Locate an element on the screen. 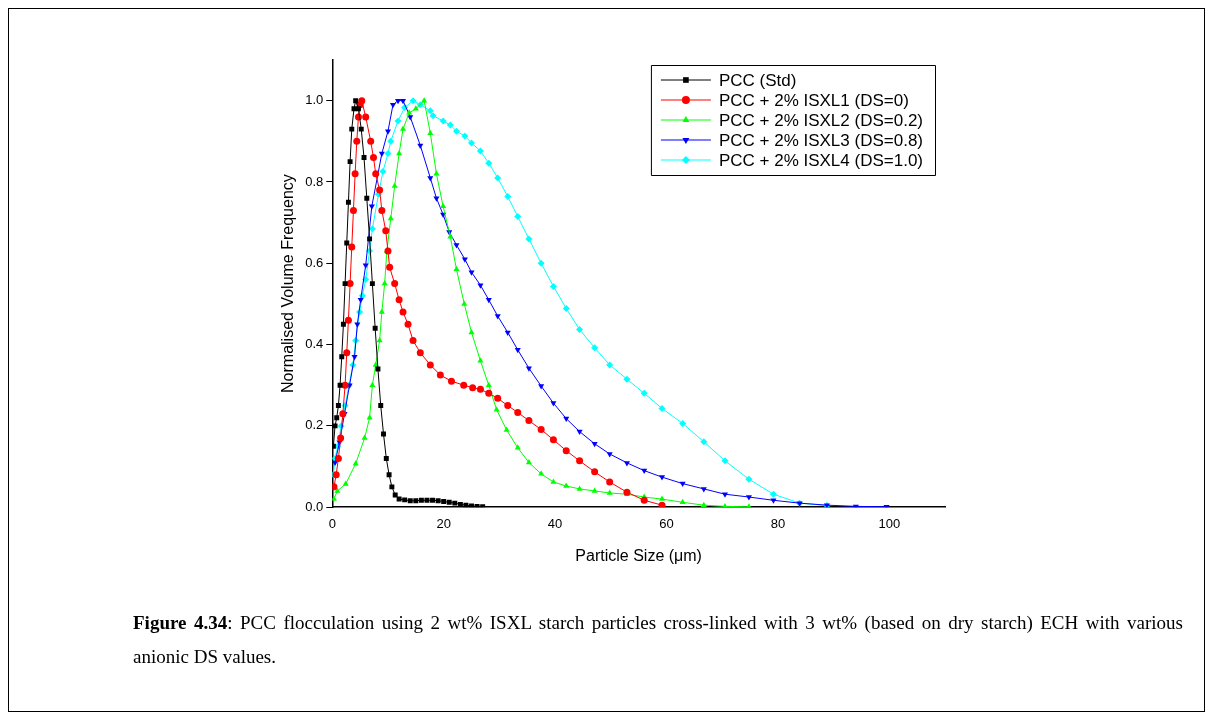  y-tick-label: 0.6 is located at coordinates (314, 262).